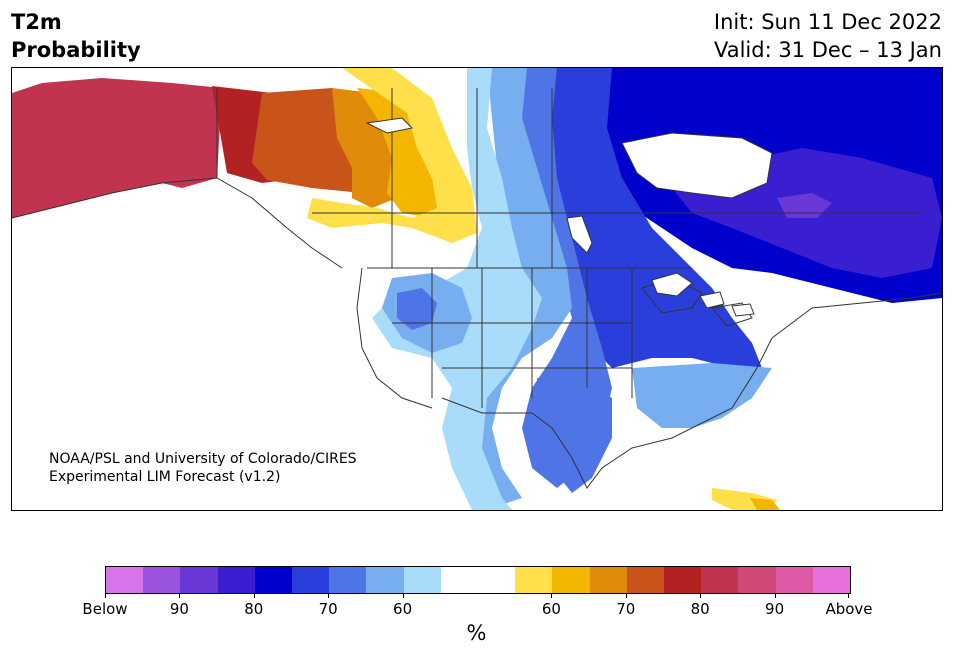 The image size is (953, 659). Describe the element at coordinates (702, 395) in the screenshot. I see `southeast-blue` at that location.